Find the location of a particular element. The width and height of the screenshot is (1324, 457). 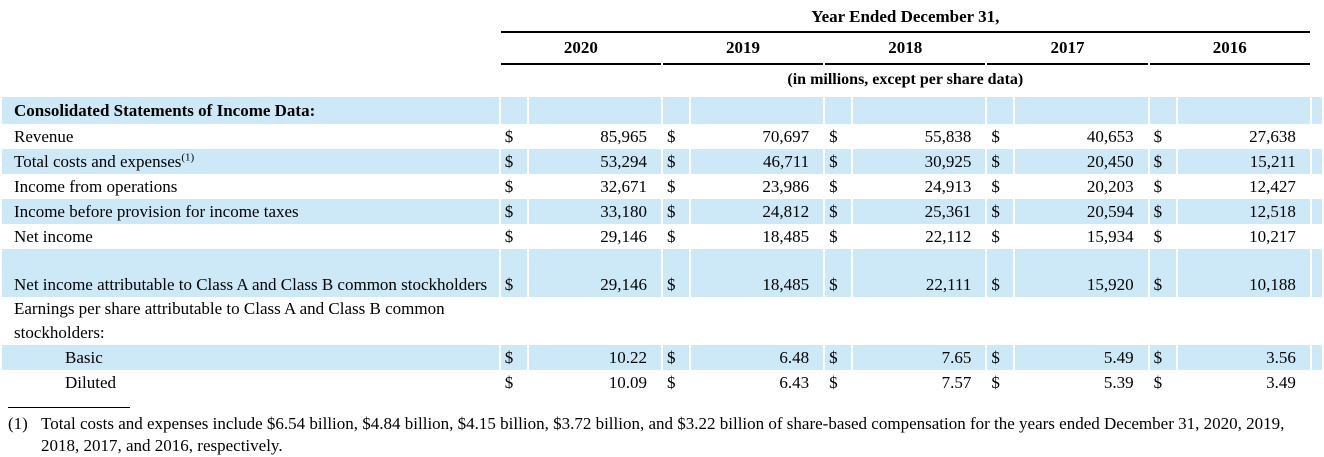

year-header: 2019 is located at coordinates (743, 49).